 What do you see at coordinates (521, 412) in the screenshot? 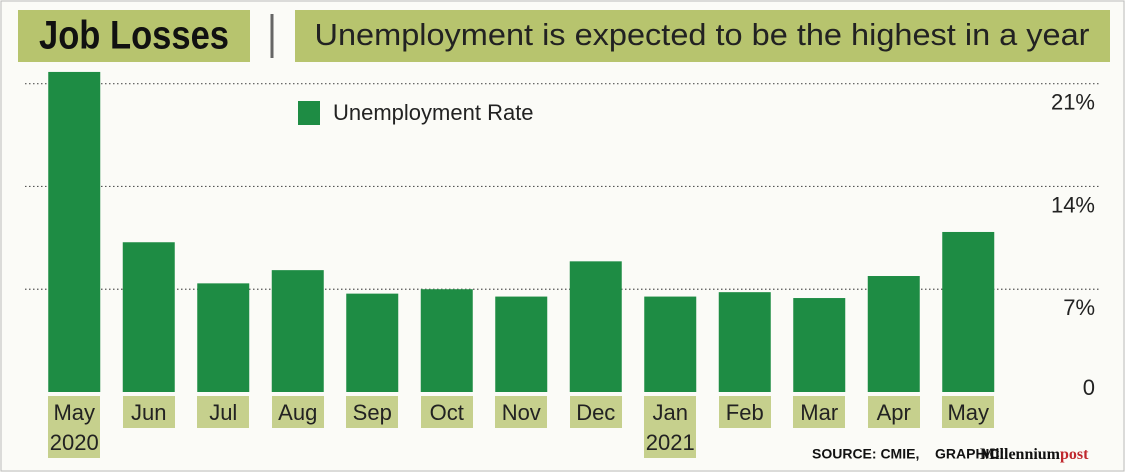
I see `x-tick-label: Nov` at bounding box center [521, 412].